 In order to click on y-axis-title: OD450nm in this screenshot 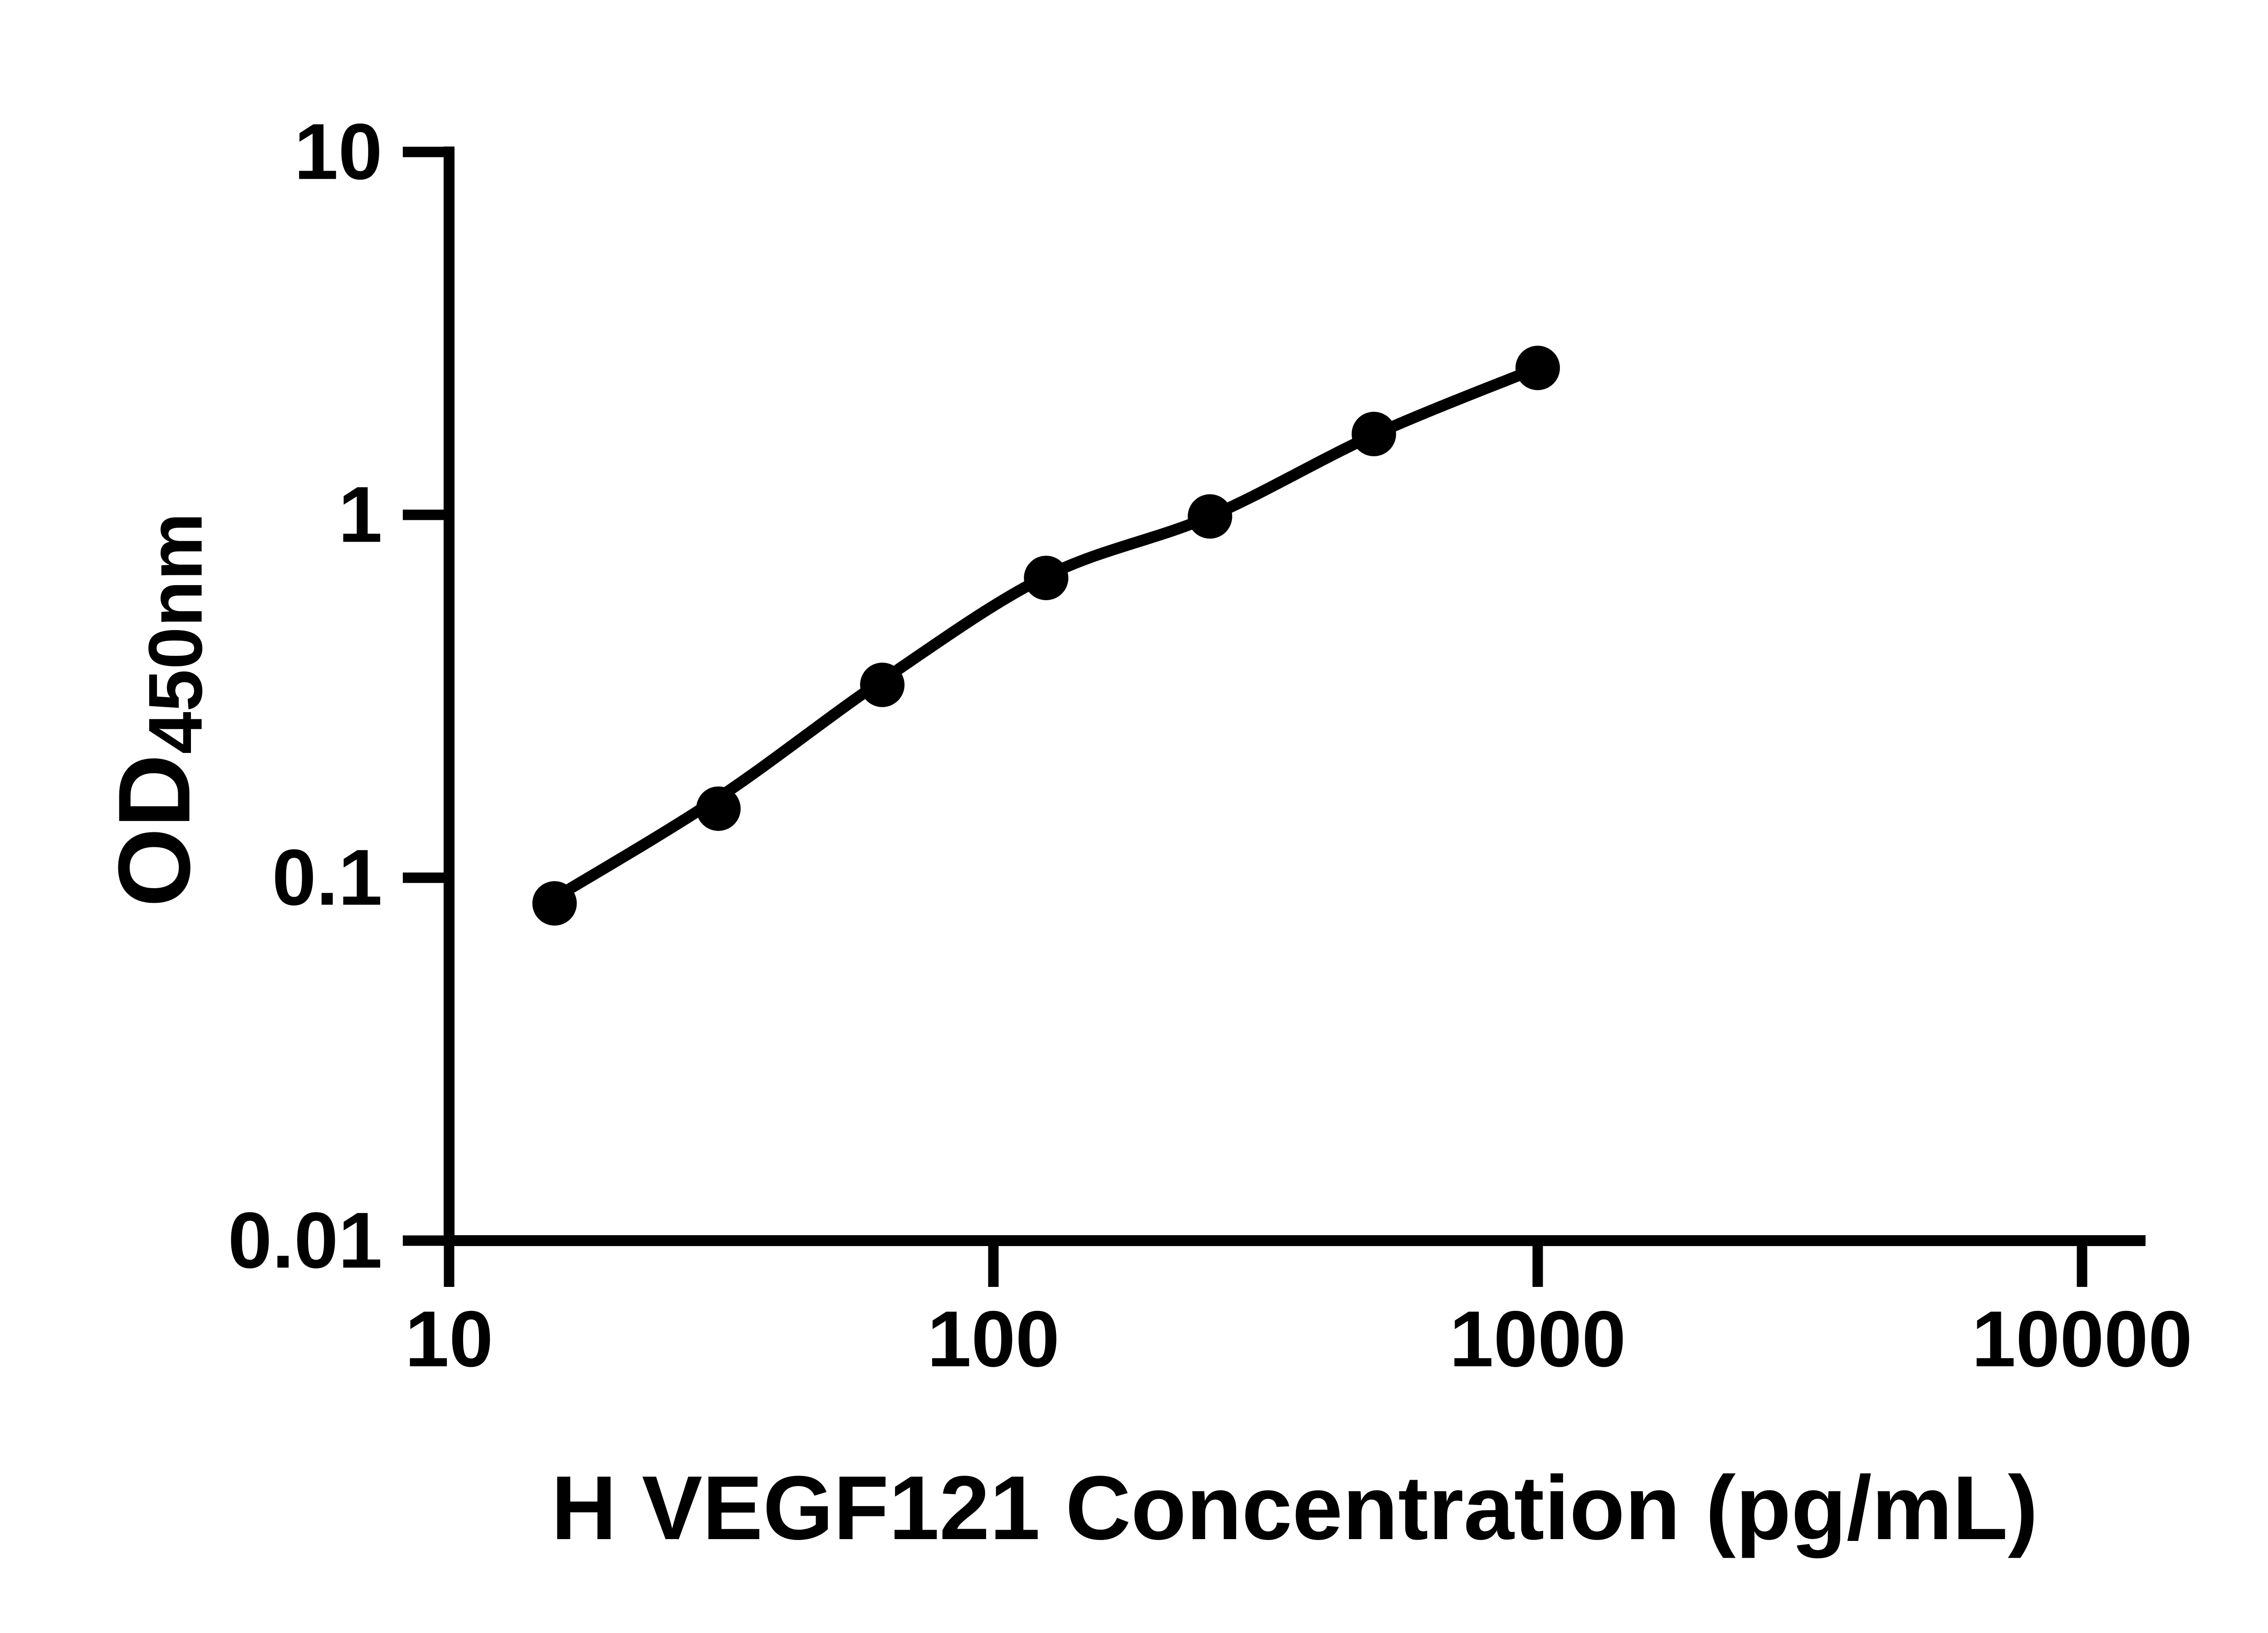, I will do `click(157, 710)`.